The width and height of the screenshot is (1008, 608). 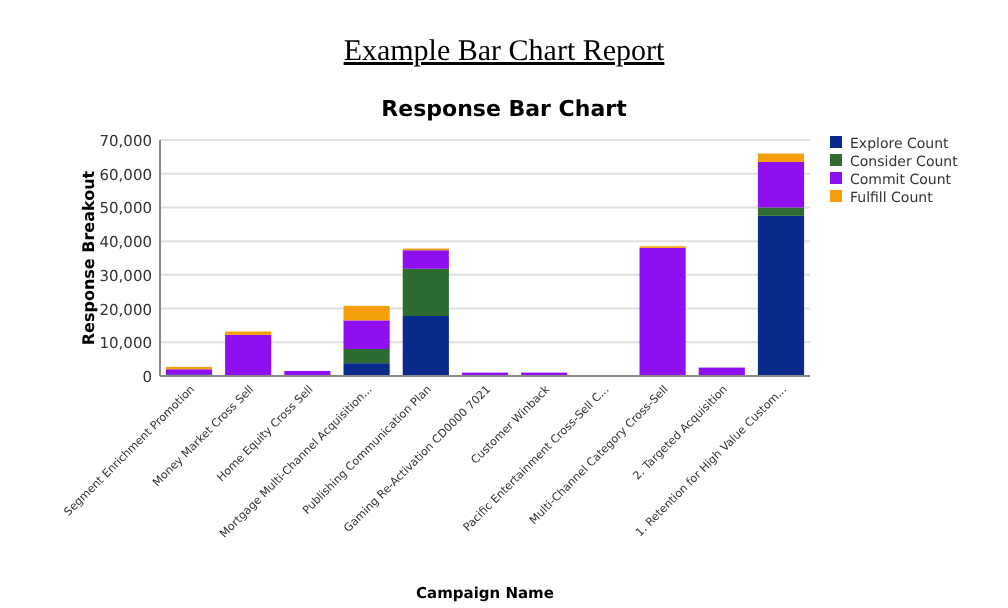 What do you see at coordinates (89, 258) in the screenshot?
I see `y-axis-title: Response Breakout` at bounding box center [89, 258].